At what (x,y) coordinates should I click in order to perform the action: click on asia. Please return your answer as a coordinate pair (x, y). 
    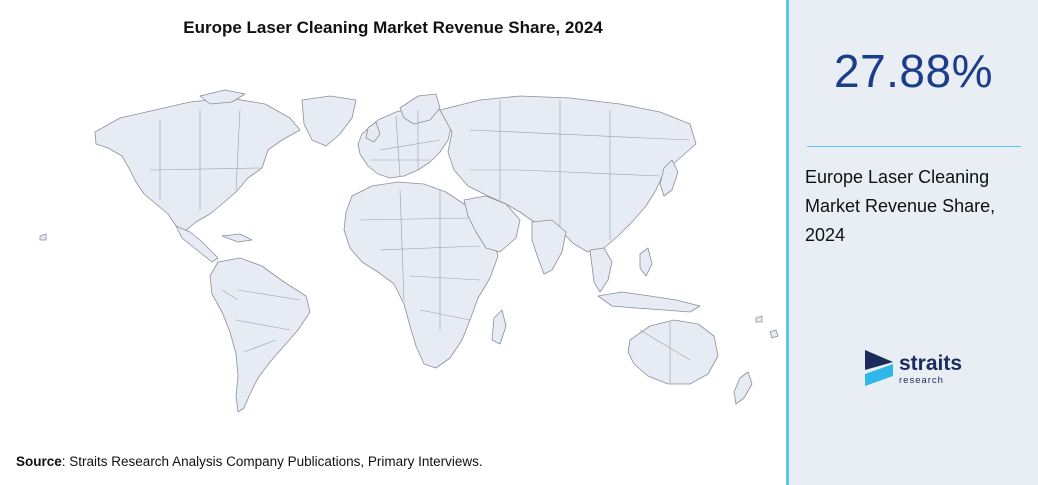
    Looking at the image, I should click on (568, 174).